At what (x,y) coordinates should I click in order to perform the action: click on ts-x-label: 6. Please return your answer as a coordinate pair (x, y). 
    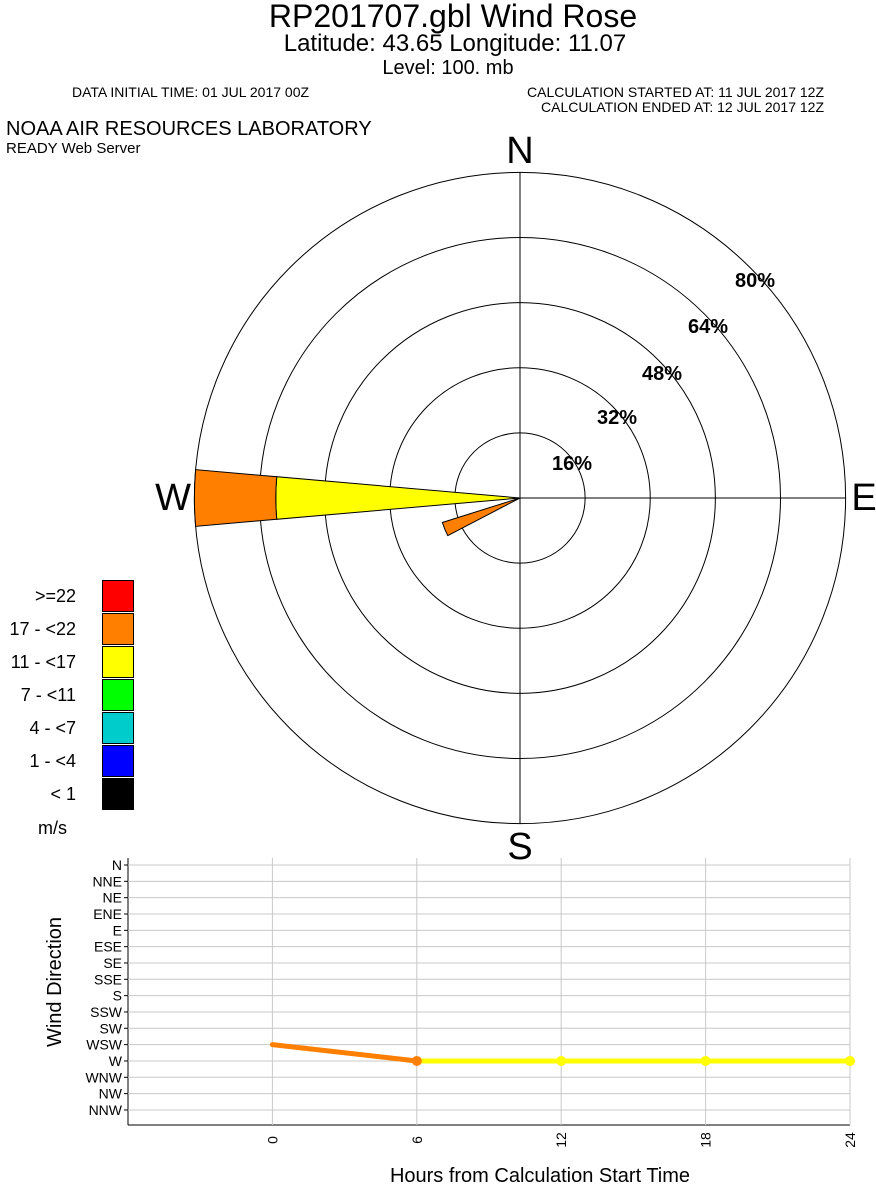
    Looking at the image, I should click on (417, 1140).